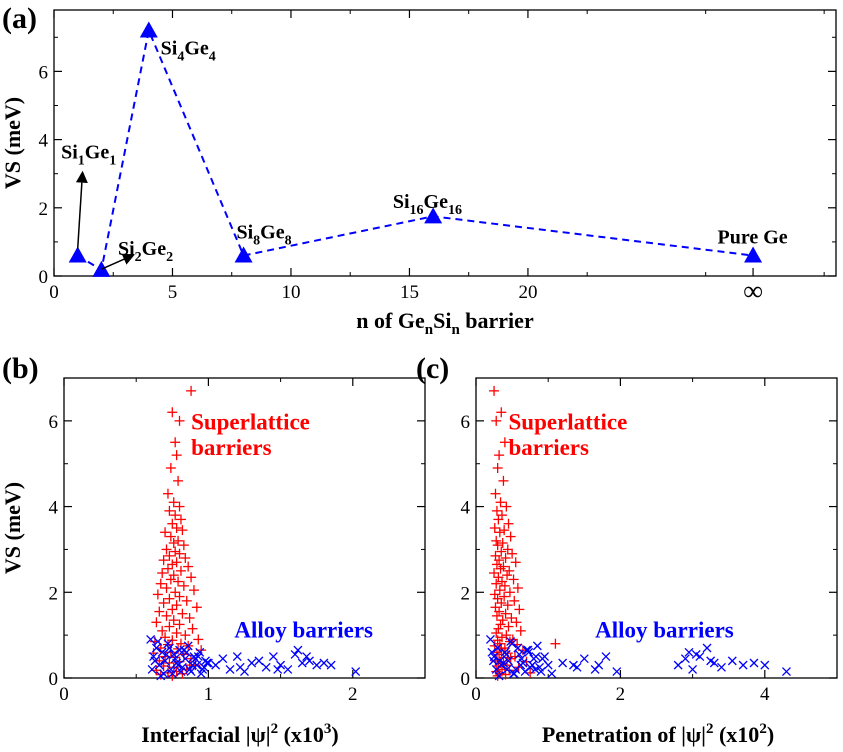 The height and width of the screenshot is (752, 843). I want to click on panel-b-label: (b), so click(20, 368).